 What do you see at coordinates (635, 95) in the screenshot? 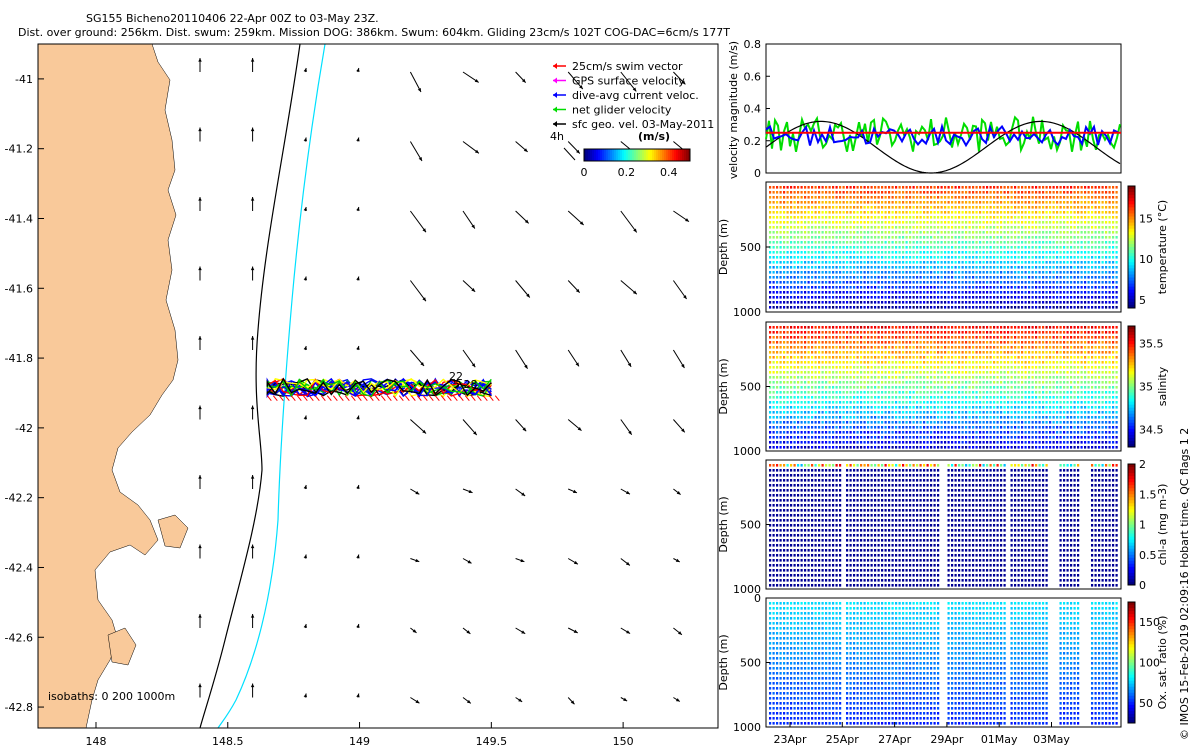
I see `legend-label: dive-avg current veloc.` at bounding box center [635, 95].